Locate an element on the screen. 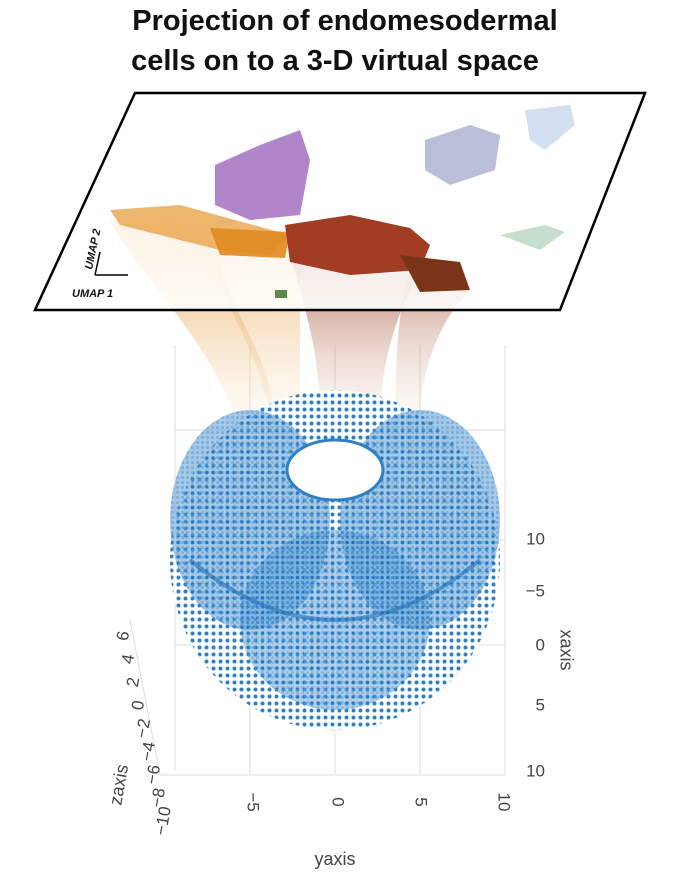 This screenshot has height=872, width=700. axis-tick-label: −8 is located at coordinates (158, 798).